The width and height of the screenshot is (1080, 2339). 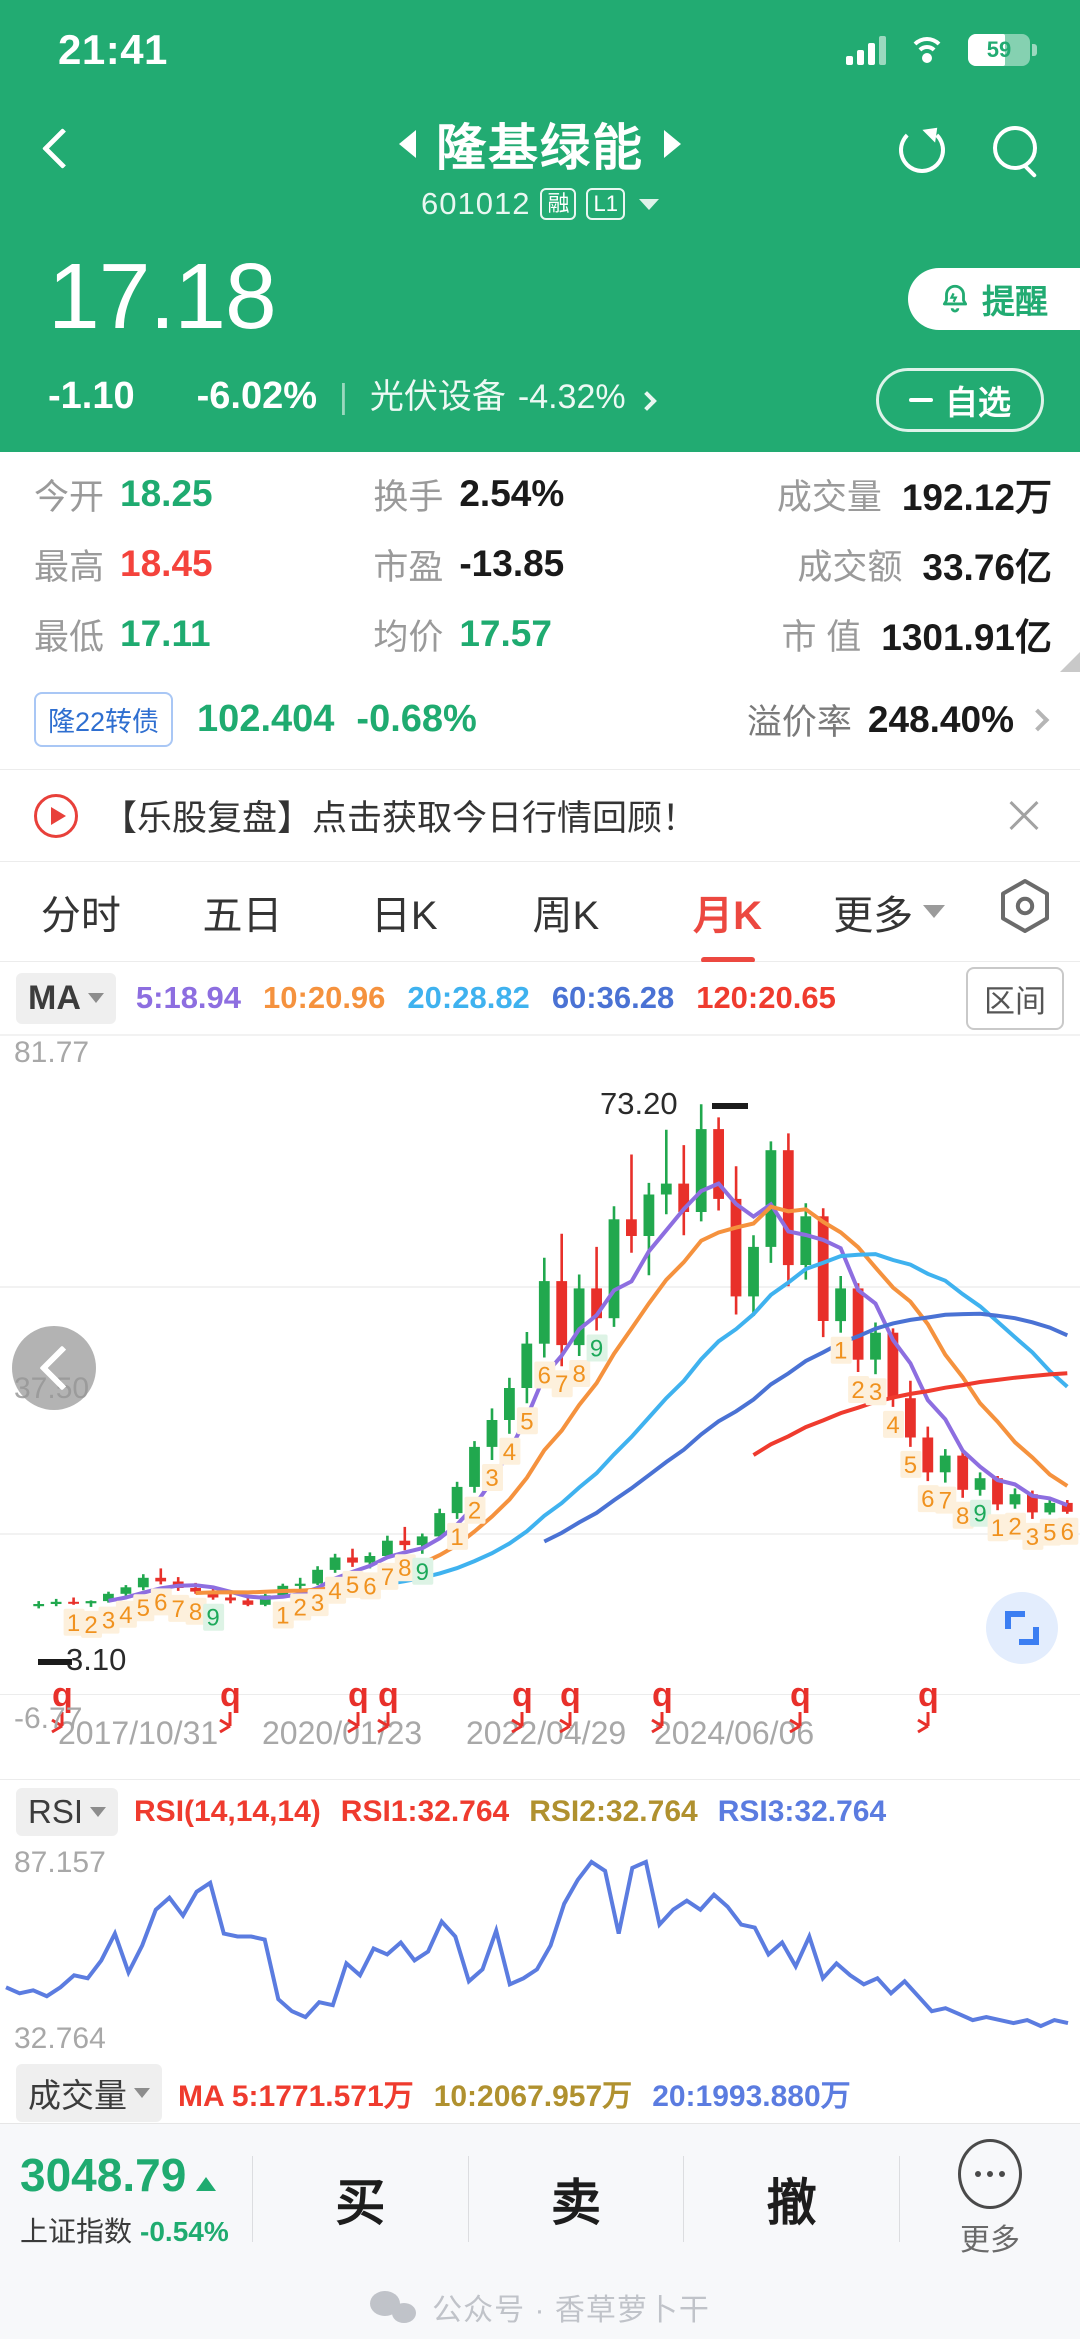 What do you see at coordinates (56, 1811) in the screenshot?
I see `rsi-chip-label: RSI` at bounding box center [56, 1811].